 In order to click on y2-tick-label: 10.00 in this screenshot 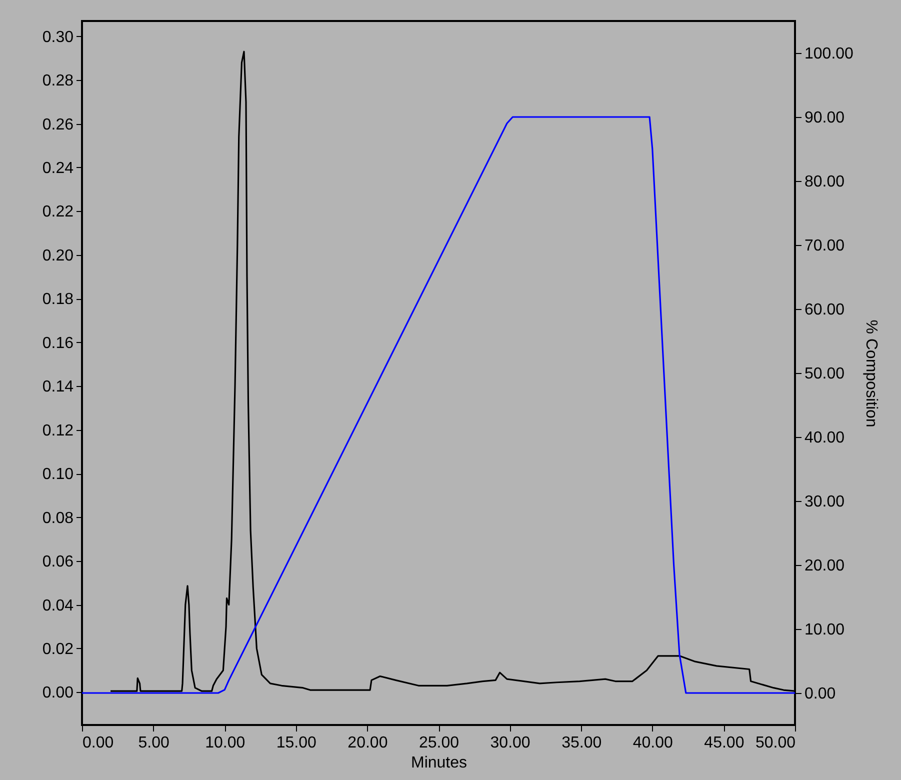, I will do `click(824, 630)`.